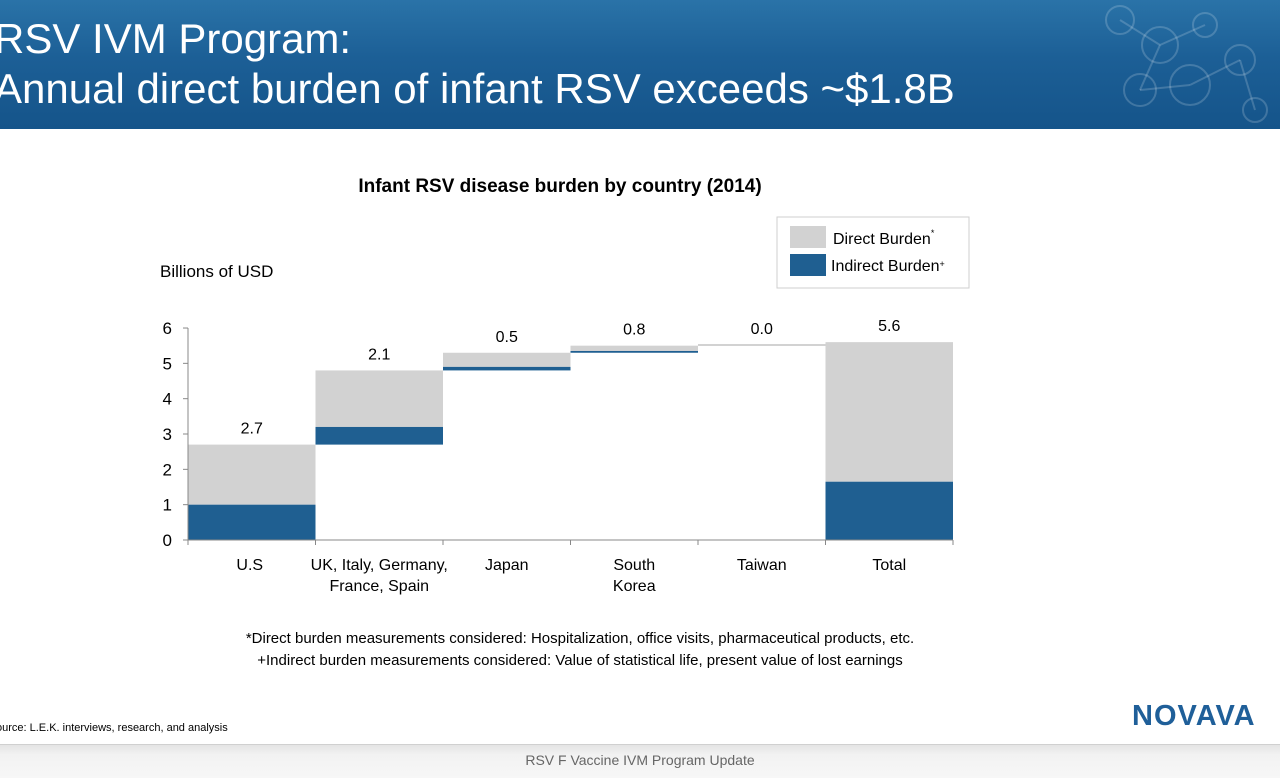 The height and width of the screenshot is (778, 1280). I want to click on x-tick-label: France, Spain, so click(379, 586).